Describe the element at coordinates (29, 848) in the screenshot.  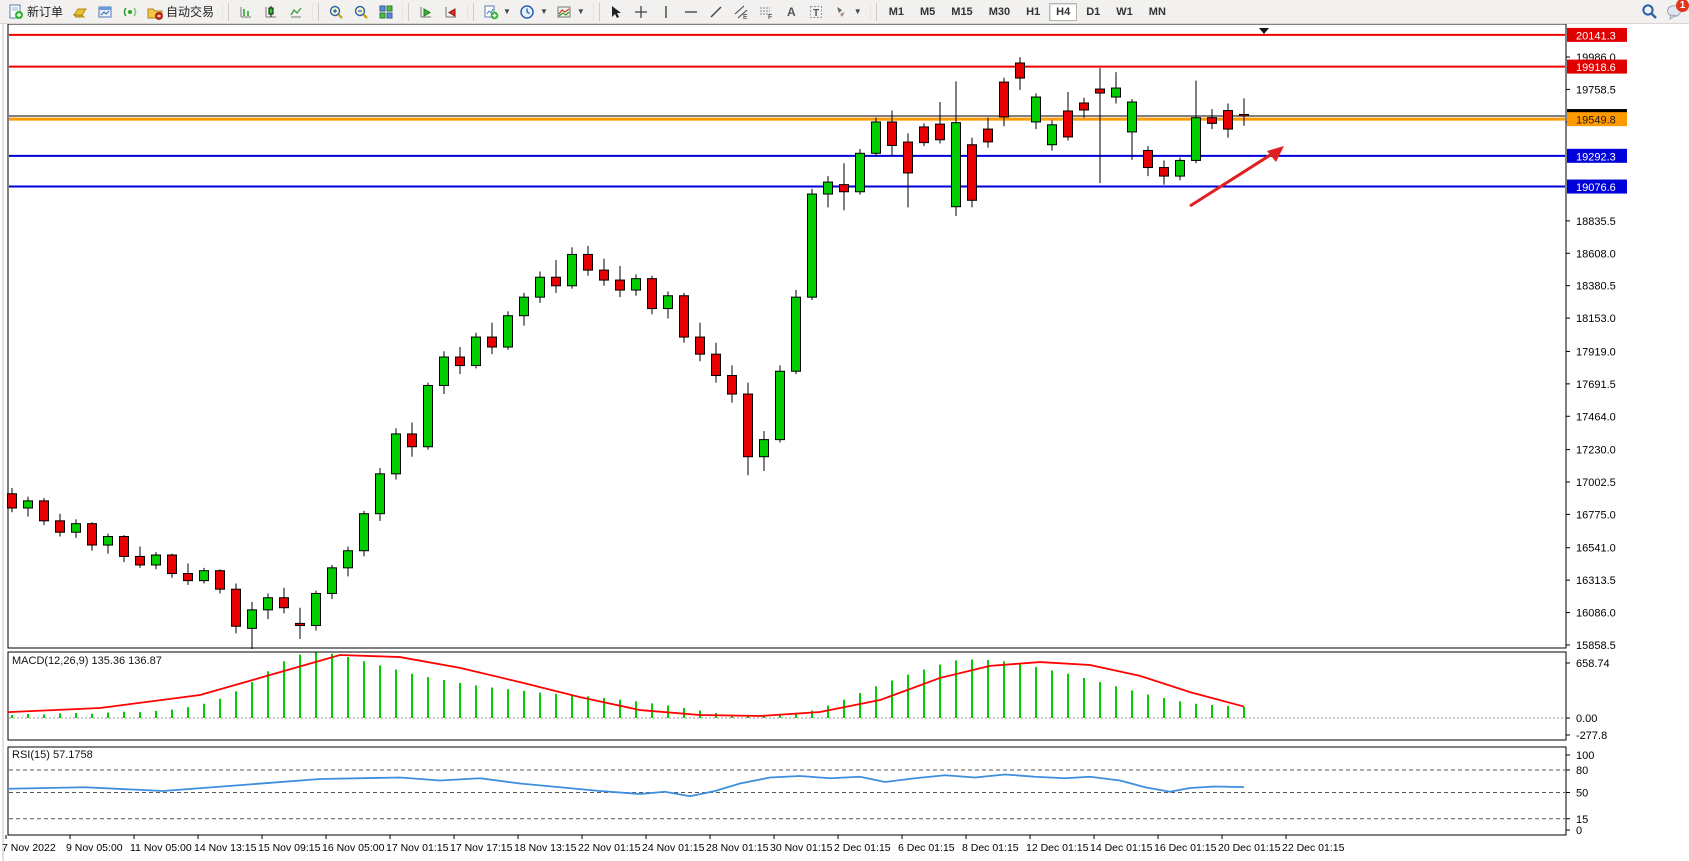
I see `time-axis-label: 7 Nov 2022` at that location.